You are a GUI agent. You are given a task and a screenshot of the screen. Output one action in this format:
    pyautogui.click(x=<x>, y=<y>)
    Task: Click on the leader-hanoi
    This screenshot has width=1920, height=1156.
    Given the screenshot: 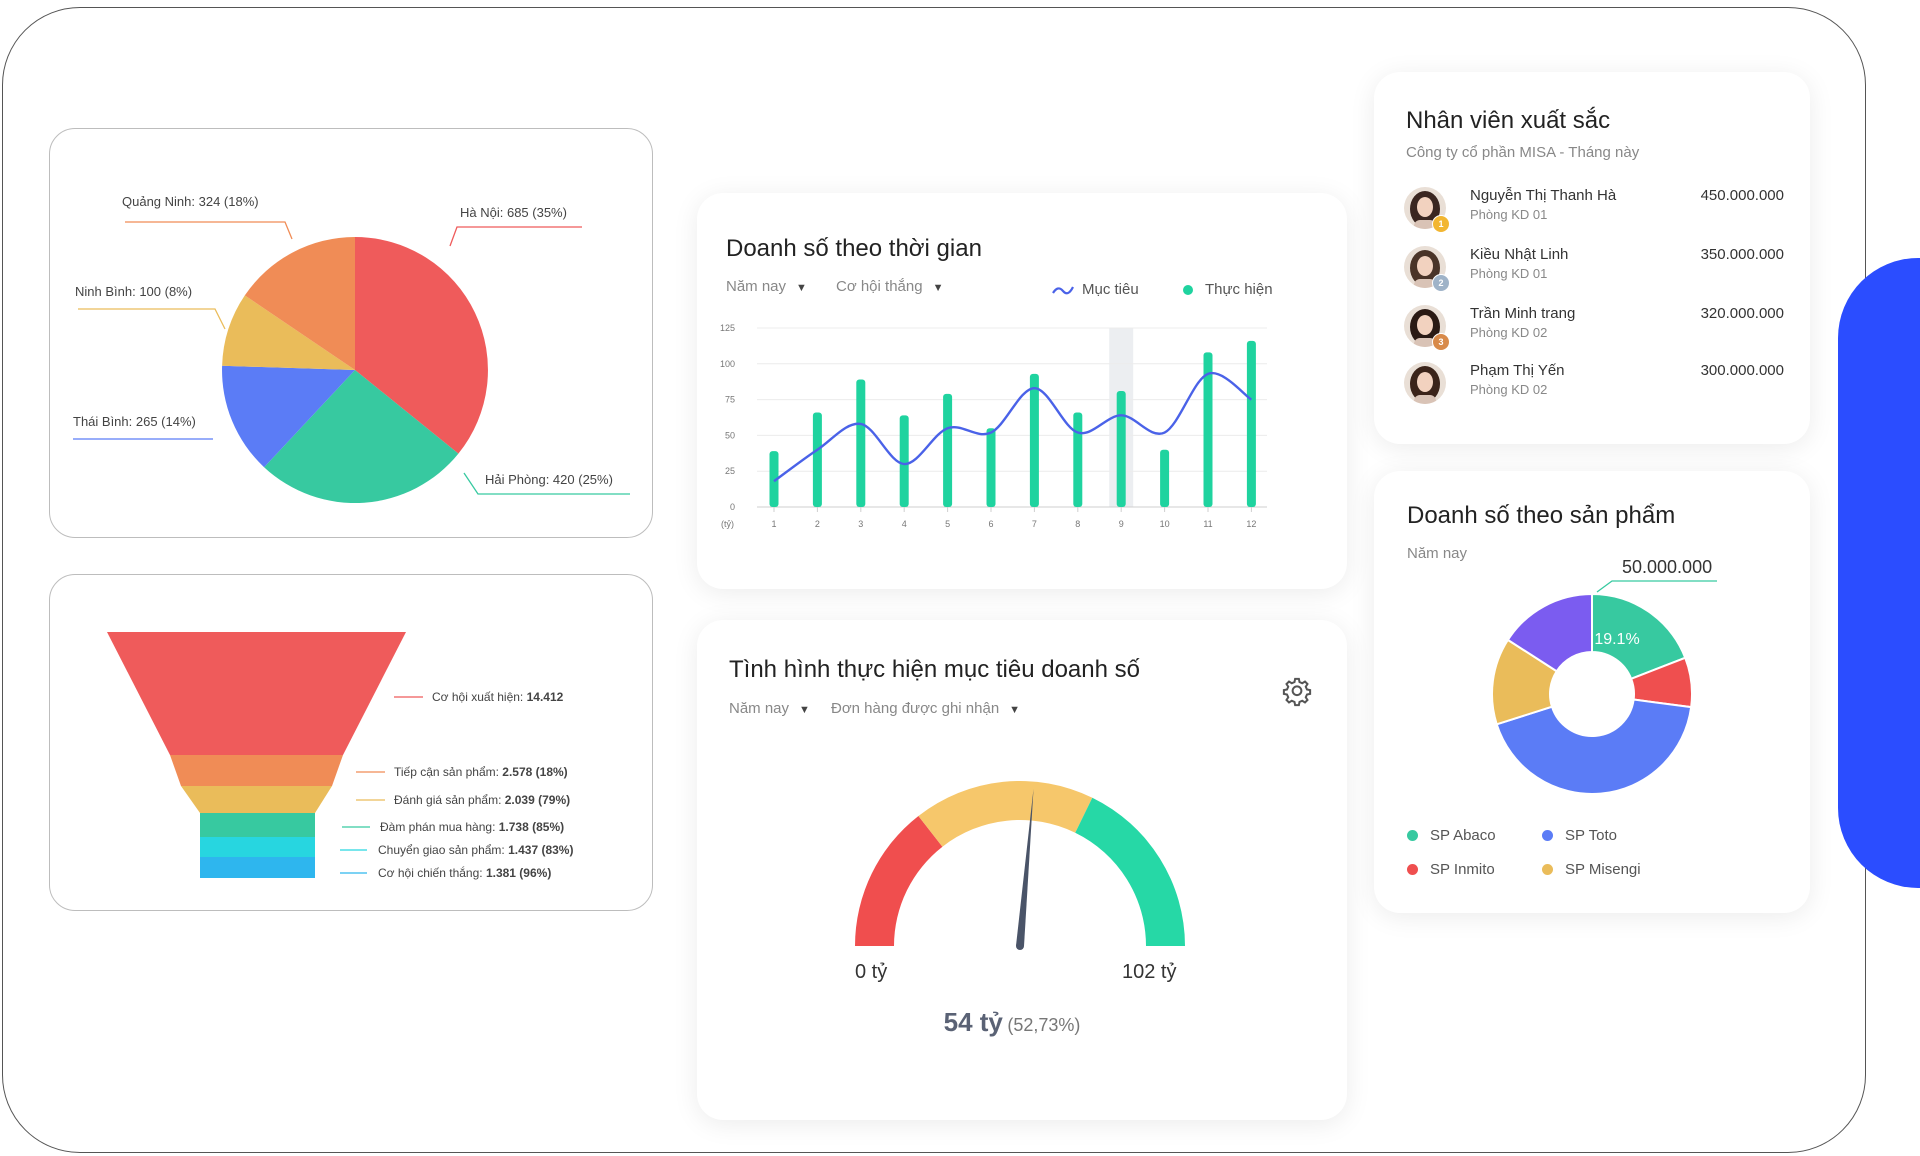 What is the action you would take?
    pyautogui.click(x=515, y=236)
    